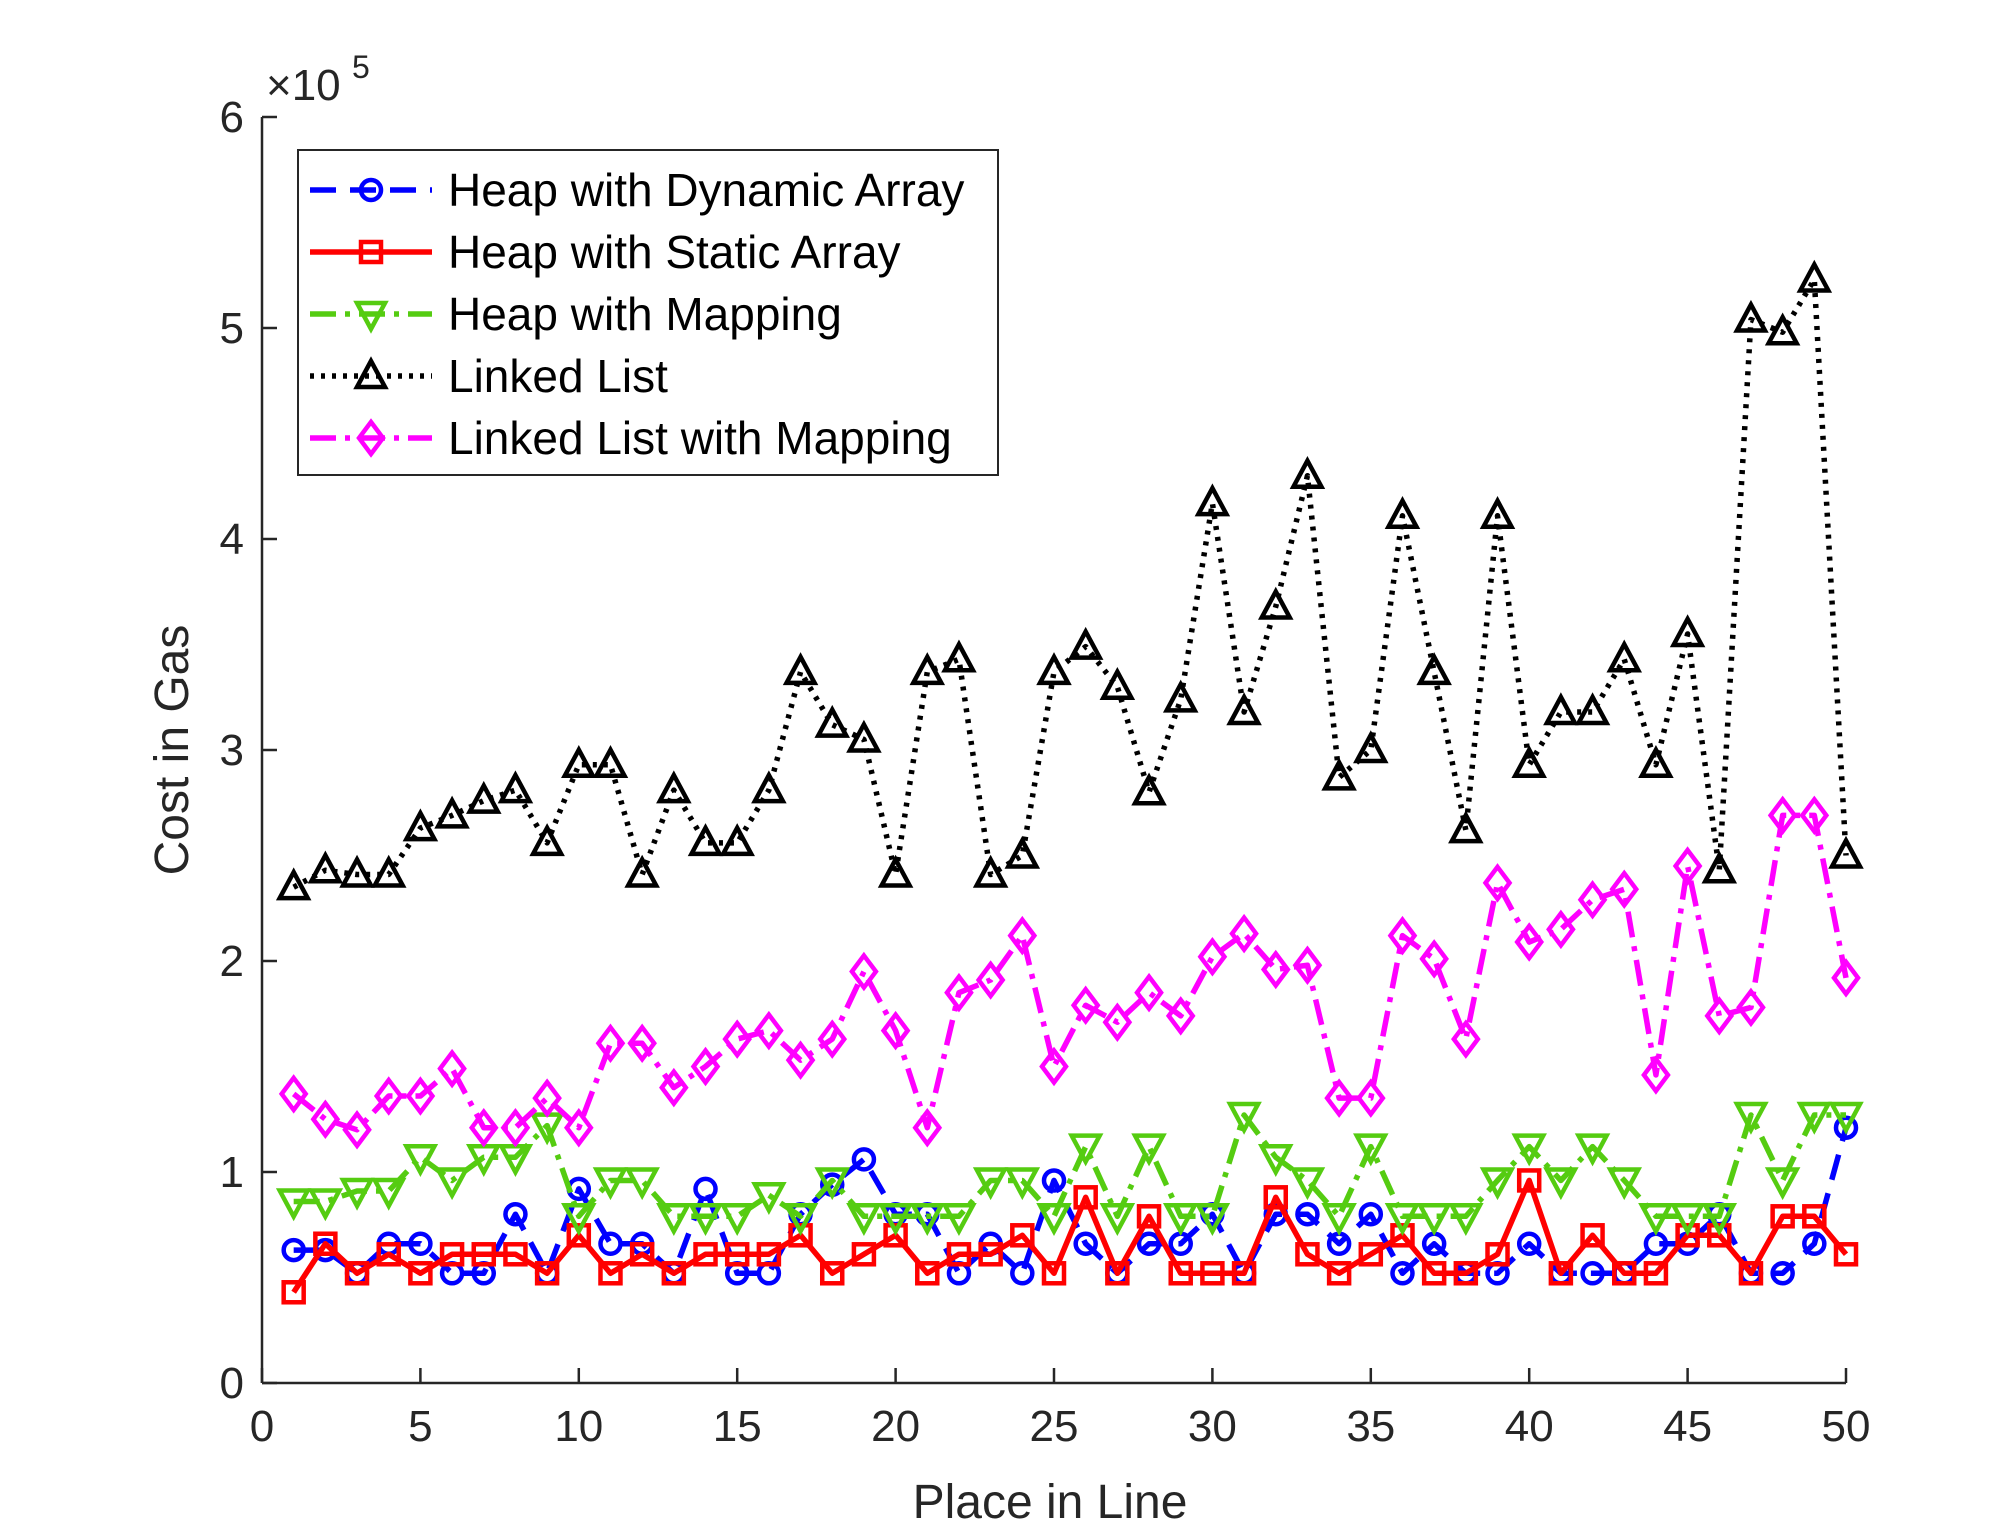 The width and height of the screenshot is (2008, 1531). I want to click on y-tick-label: 3, so click(232, 750).